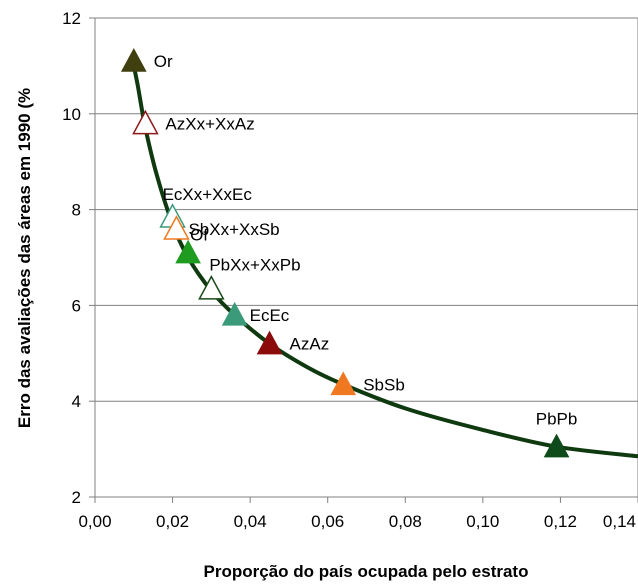 The image size is (638, 585). I want to click on x-tick-label: 0,14, so click(619, 521).